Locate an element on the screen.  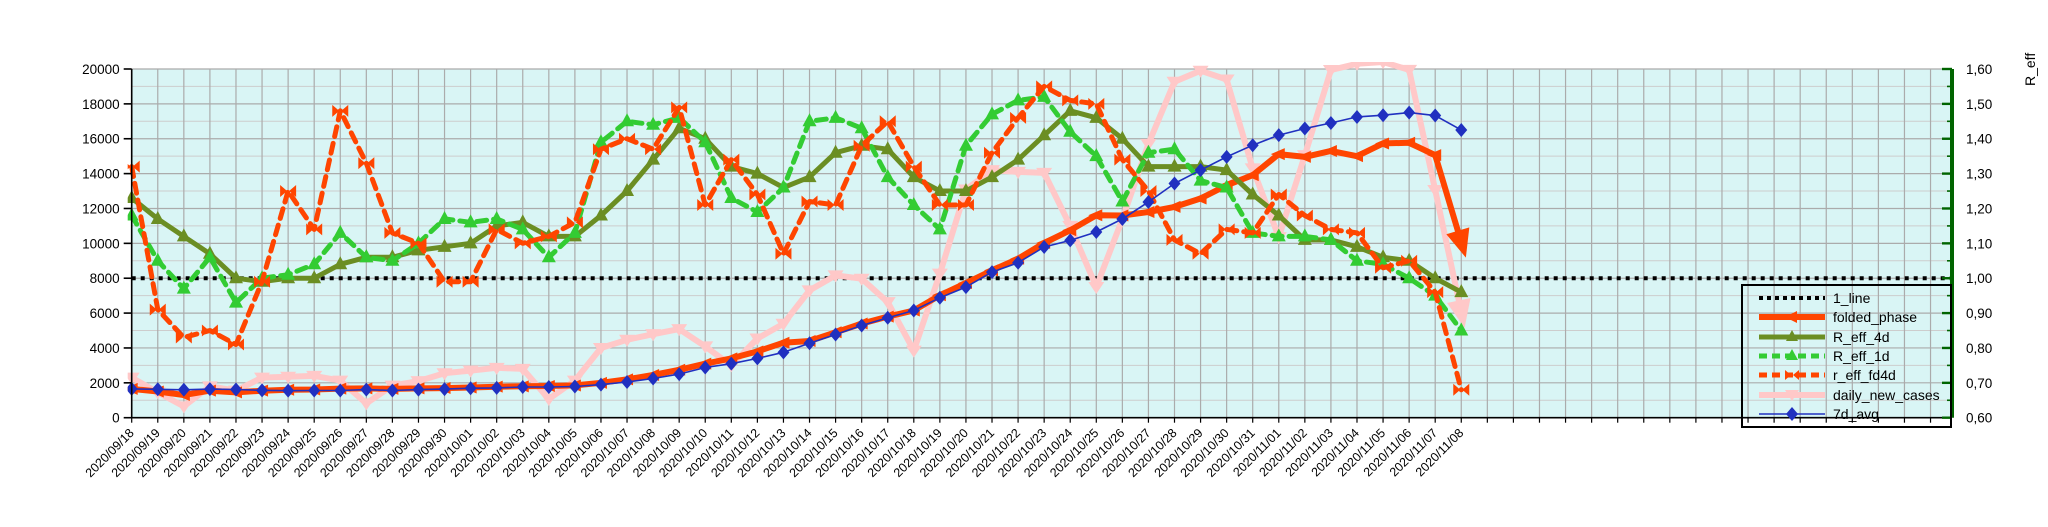
right-axis-label: 1,20 is located at coordinates (1979, 208).